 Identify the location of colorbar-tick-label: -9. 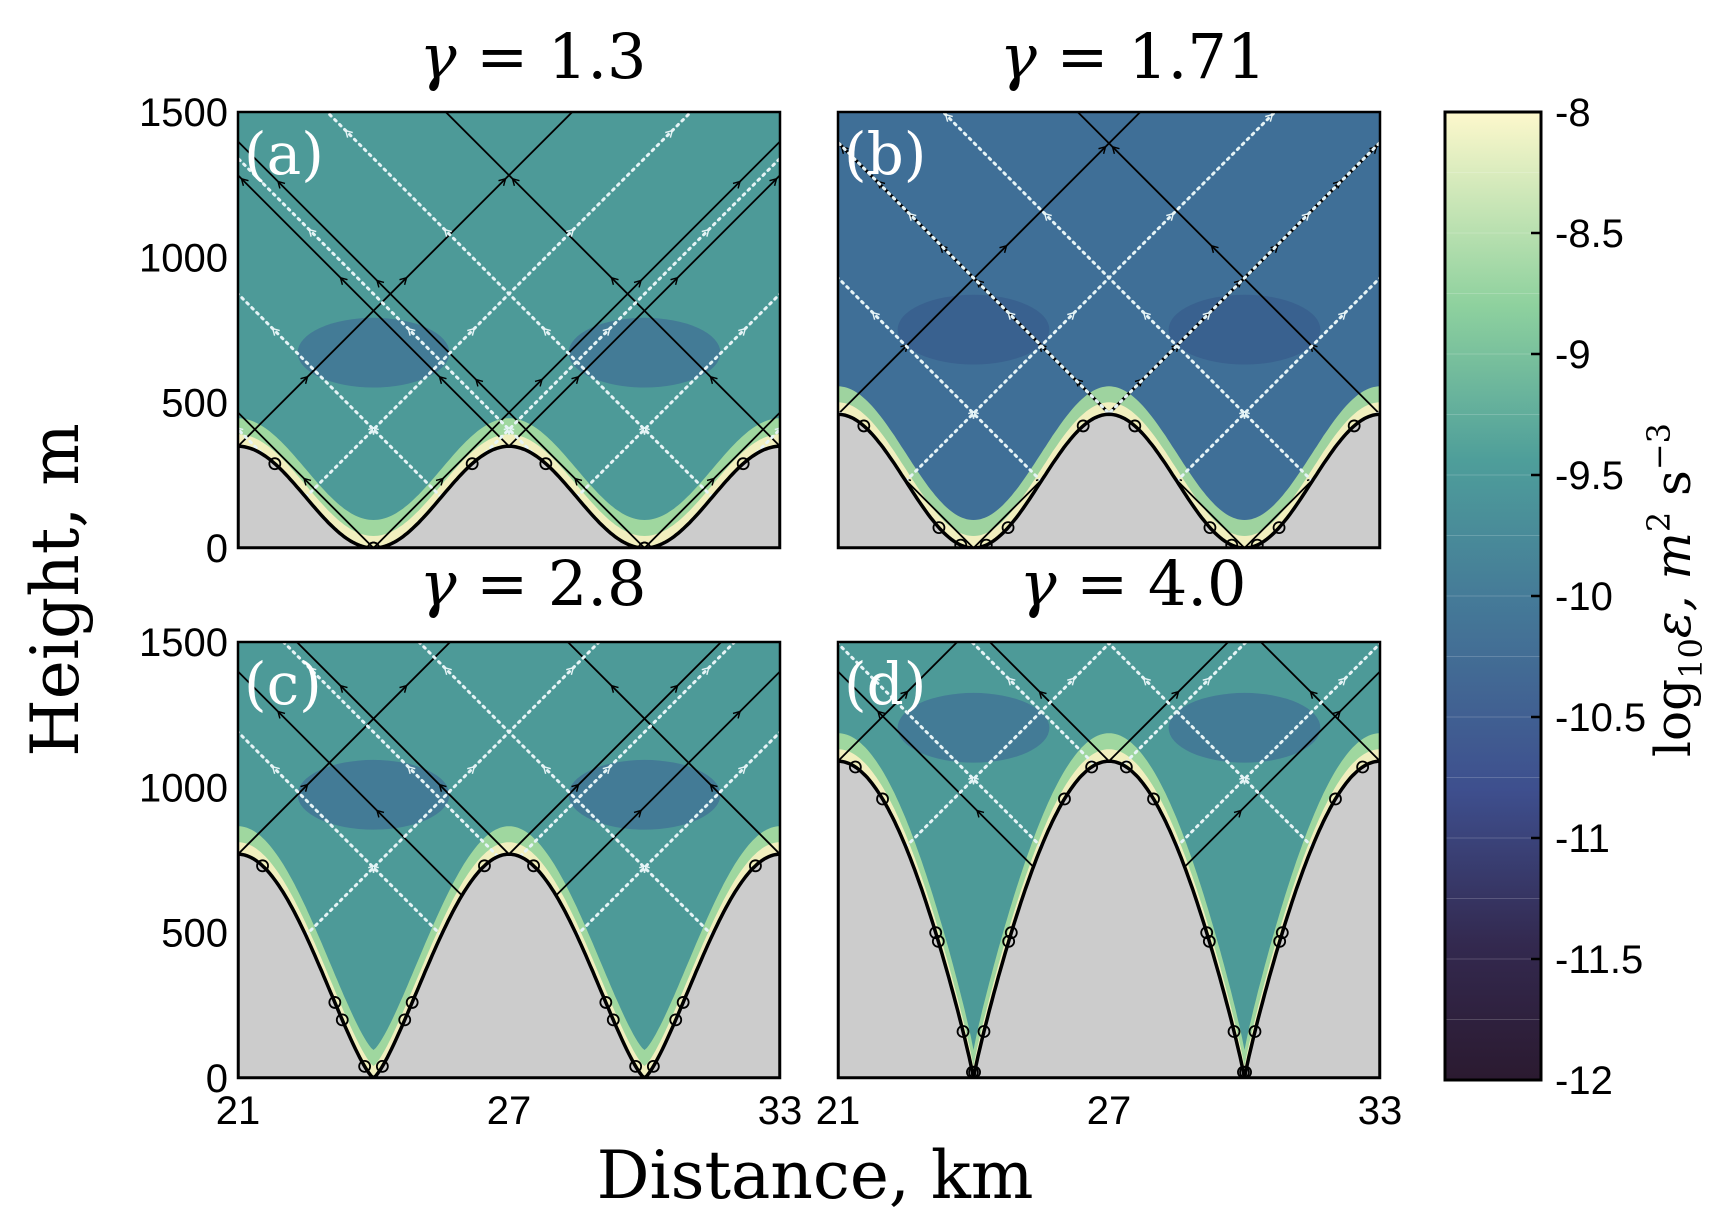
(1573, 355).